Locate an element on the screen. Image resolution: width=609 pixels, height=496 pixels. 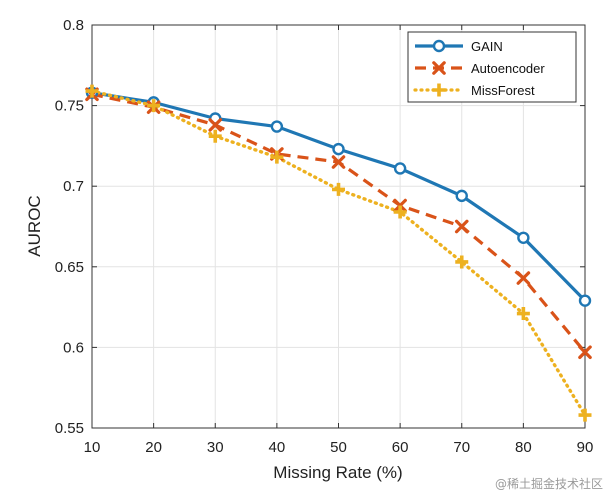
y-tick-label: 0.65 is located at coordinates (69, 267).